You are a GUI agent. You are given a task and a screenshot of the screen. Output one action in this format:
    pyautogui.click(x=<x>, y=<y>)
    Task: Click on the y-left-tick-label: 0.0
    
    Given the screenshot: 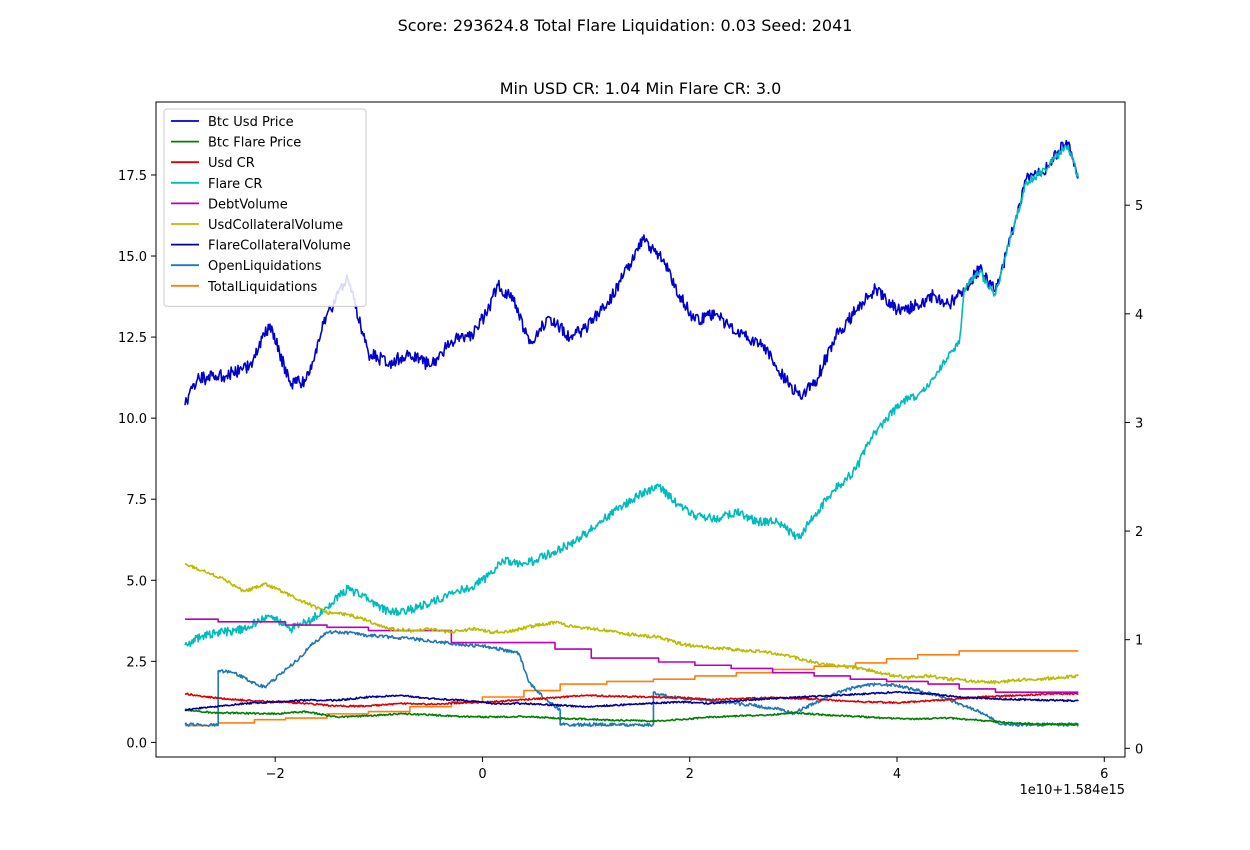 What is the action you would take?
    pyautogui.click(x=136, y=743)
    